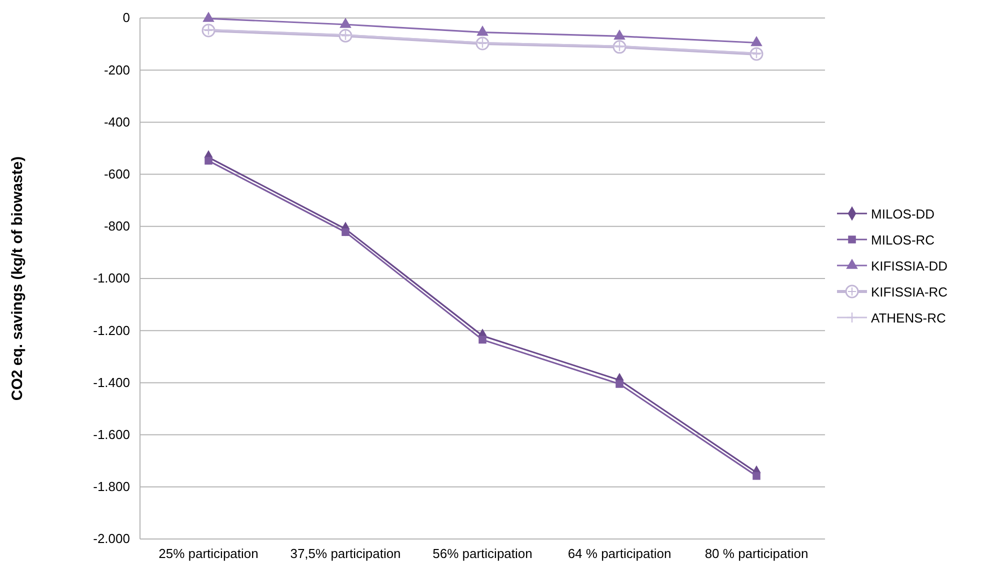  I want to click on x-tick-label: 37,5% participation, so click(345, 554).